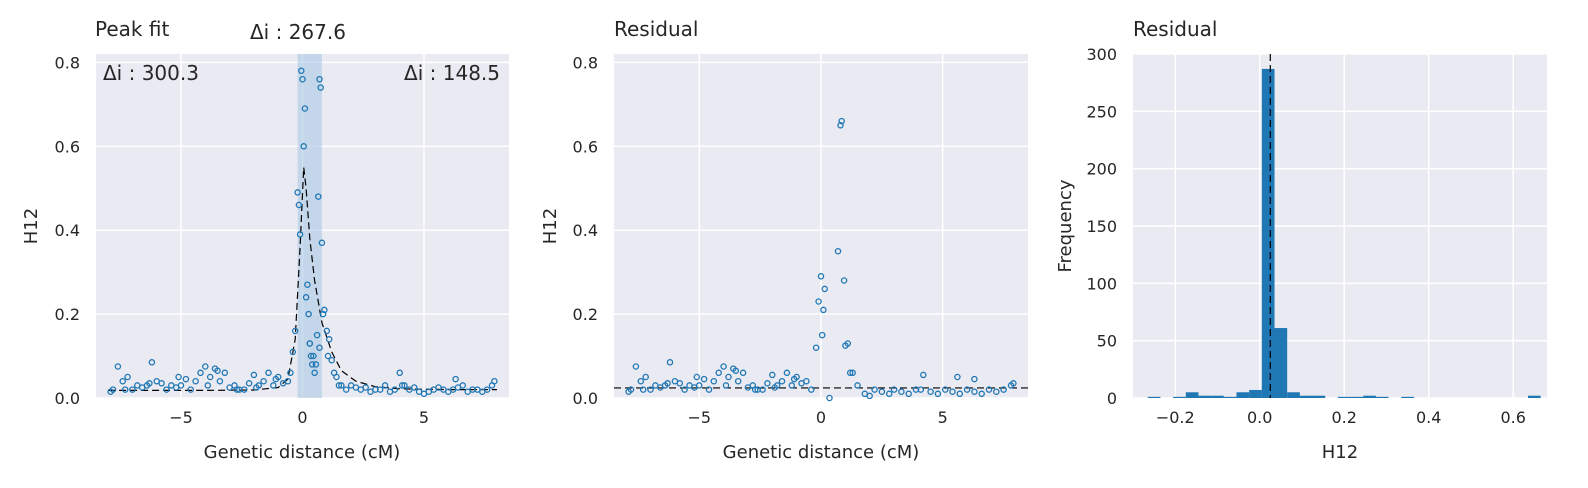  I want to click on x-tick-label: 5, so click(424, 417).